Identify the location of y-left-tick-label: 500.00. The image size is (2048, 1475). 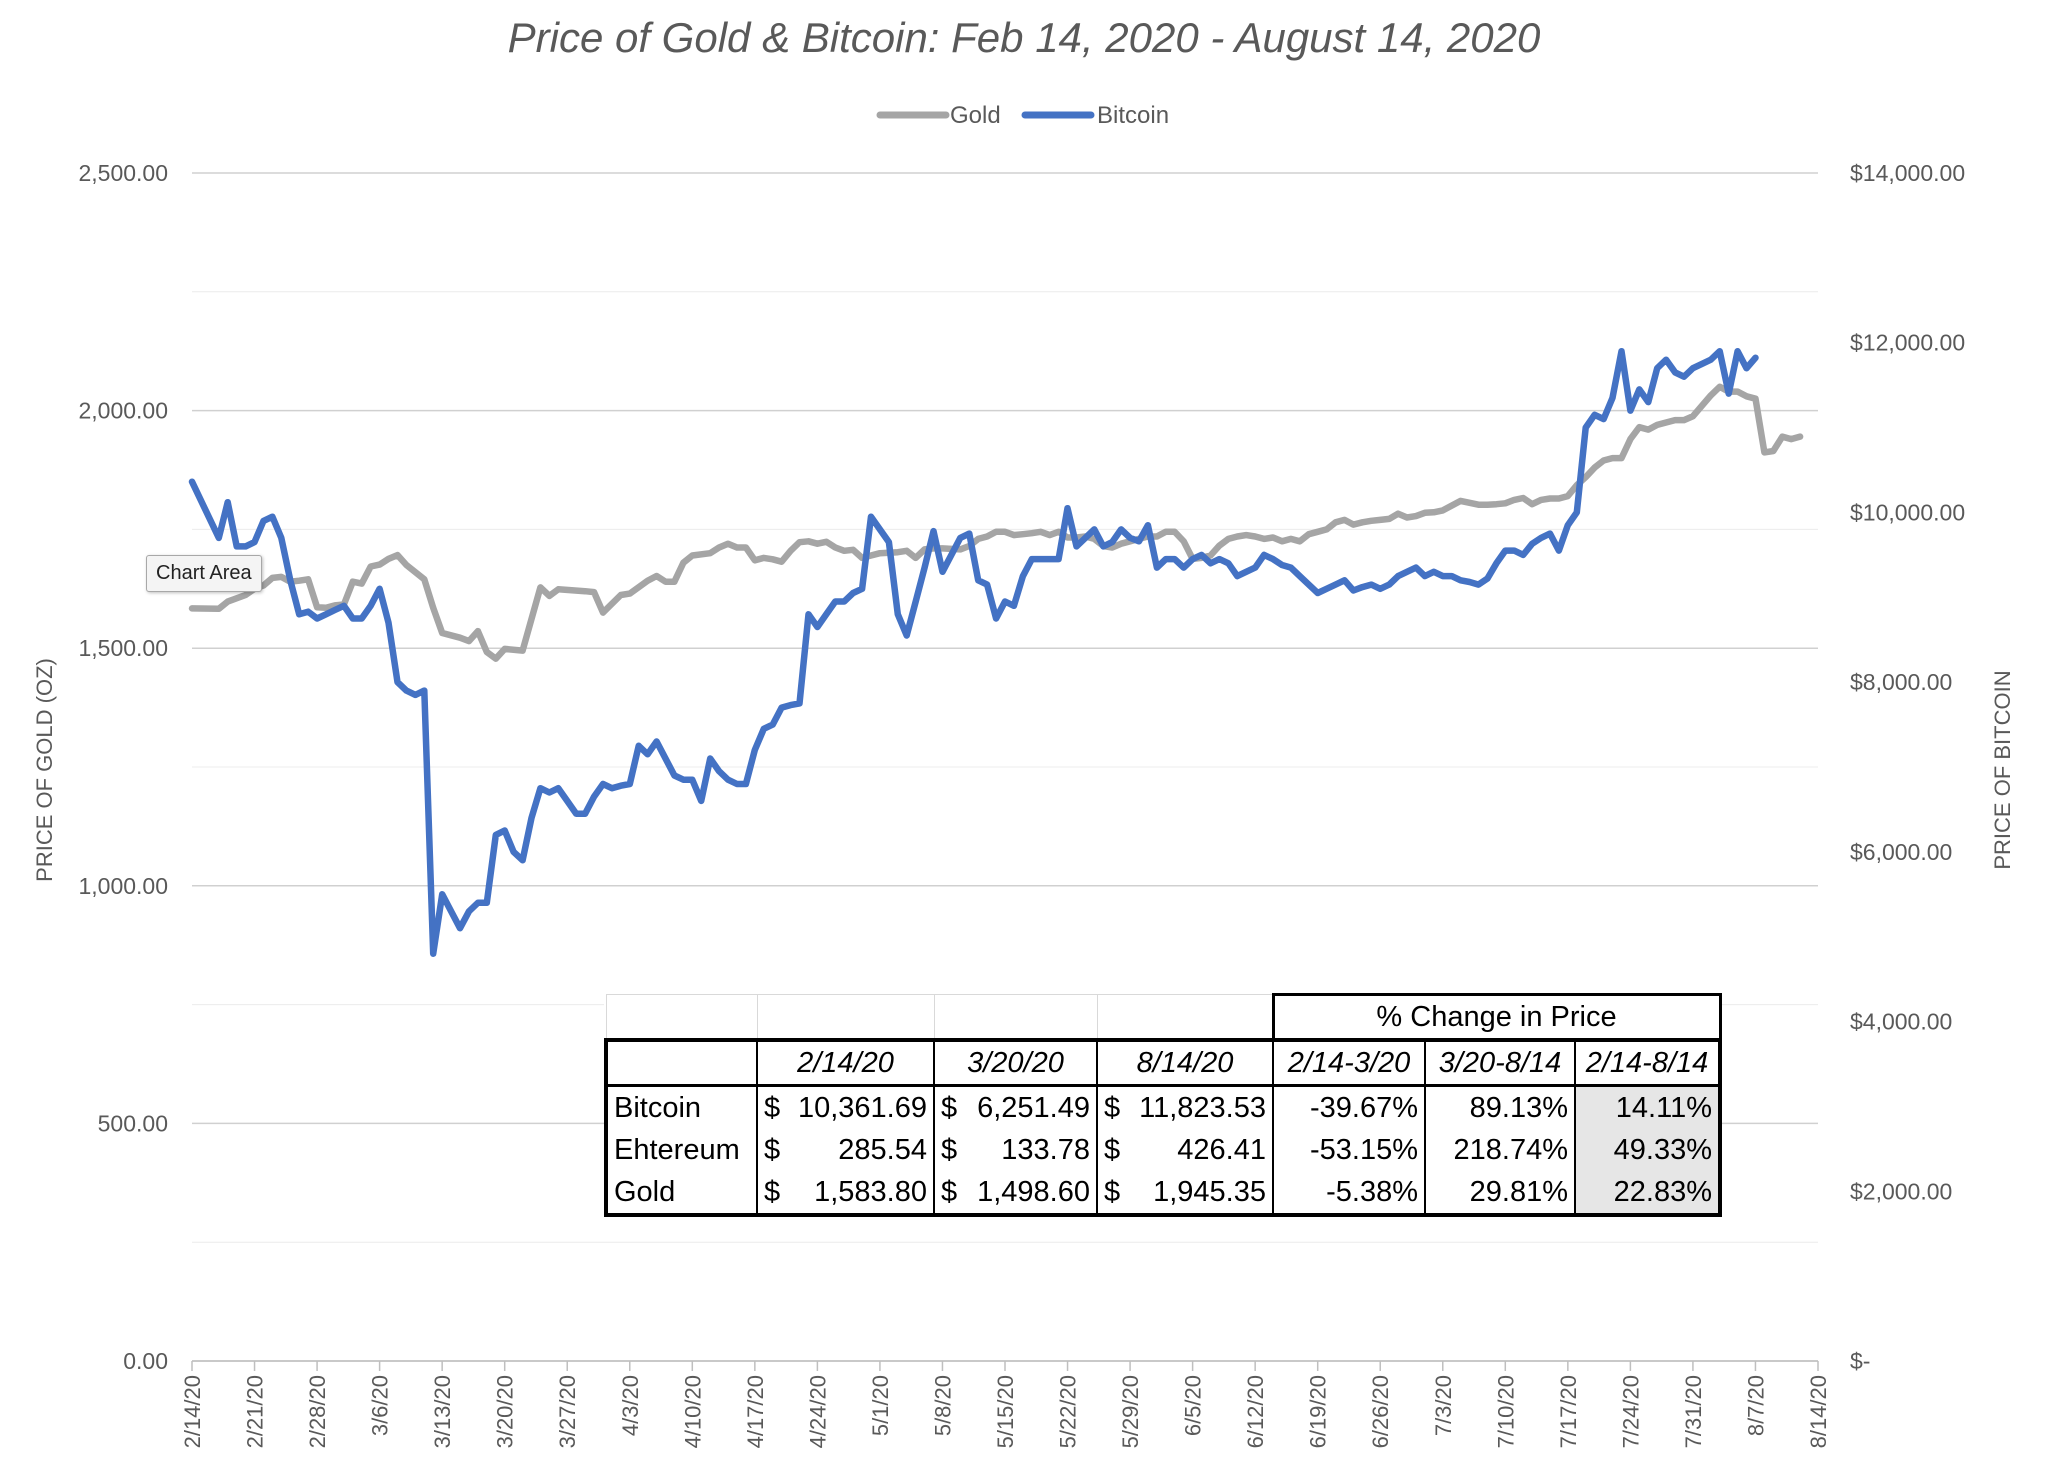
(133, 1123).